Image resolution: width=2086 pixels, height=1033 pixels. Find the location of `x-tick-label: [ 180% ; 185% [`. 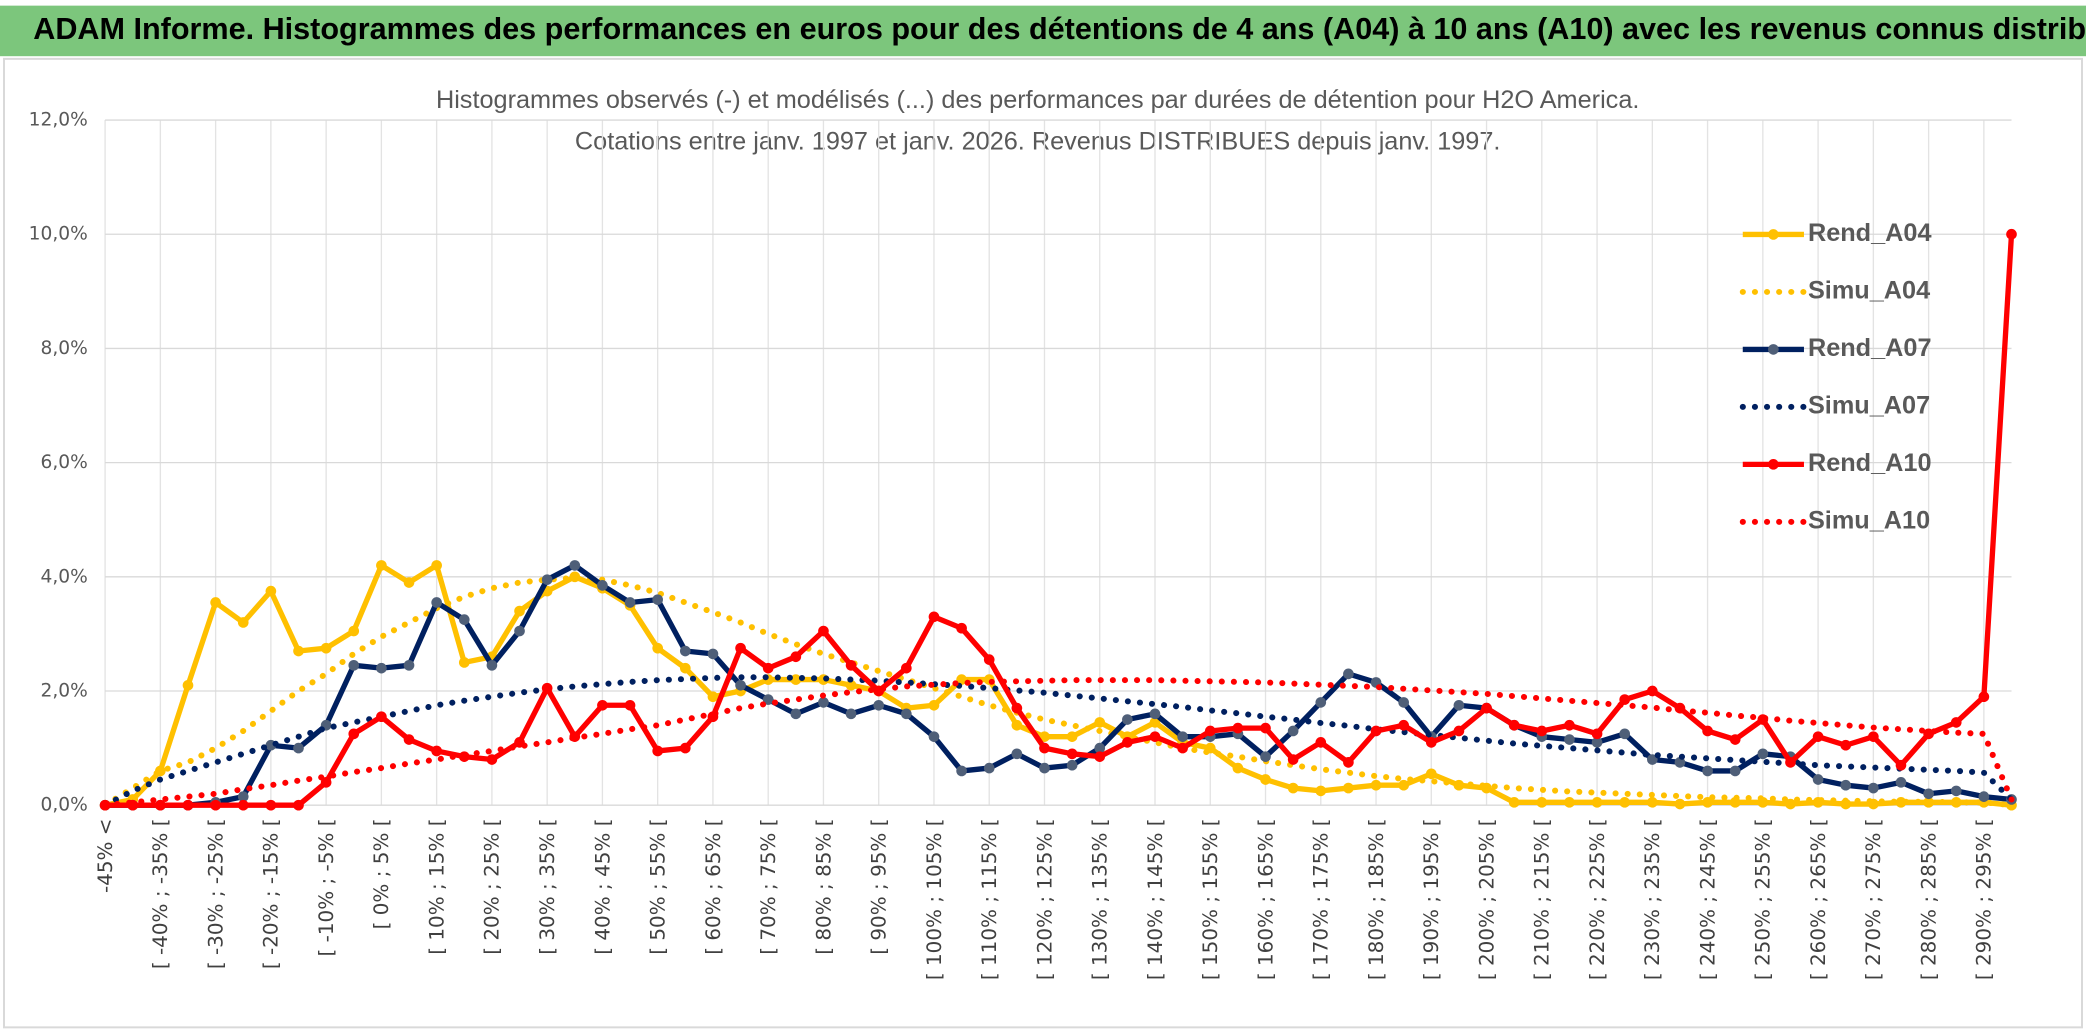

x-tick-label: [ 180% ; 185% [ is located at coordinates (1376, 899).